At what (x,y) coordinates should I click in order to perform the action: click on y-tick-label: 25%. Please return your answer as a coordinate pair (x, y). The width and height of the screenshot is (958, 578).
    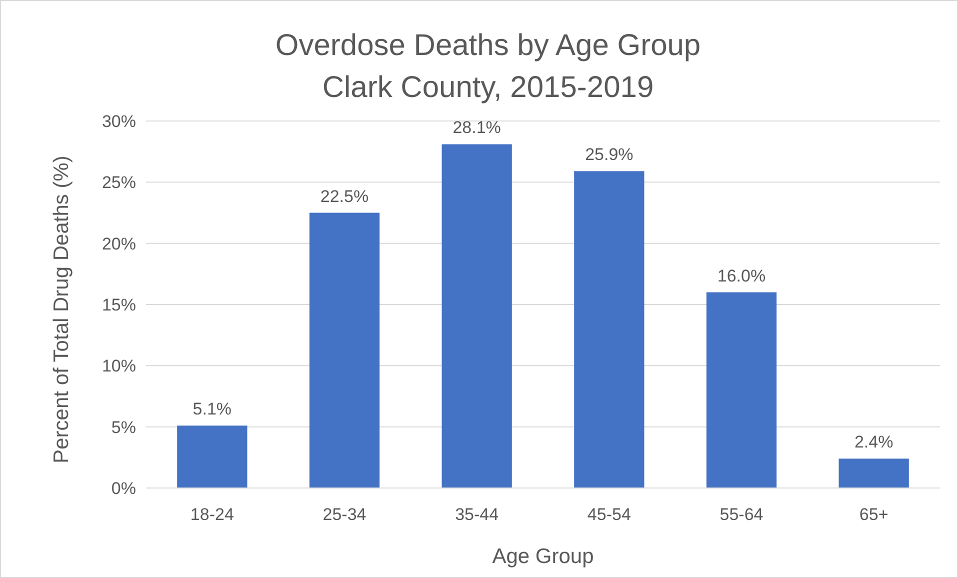
    Looking at the image, I should click on (119, 182).